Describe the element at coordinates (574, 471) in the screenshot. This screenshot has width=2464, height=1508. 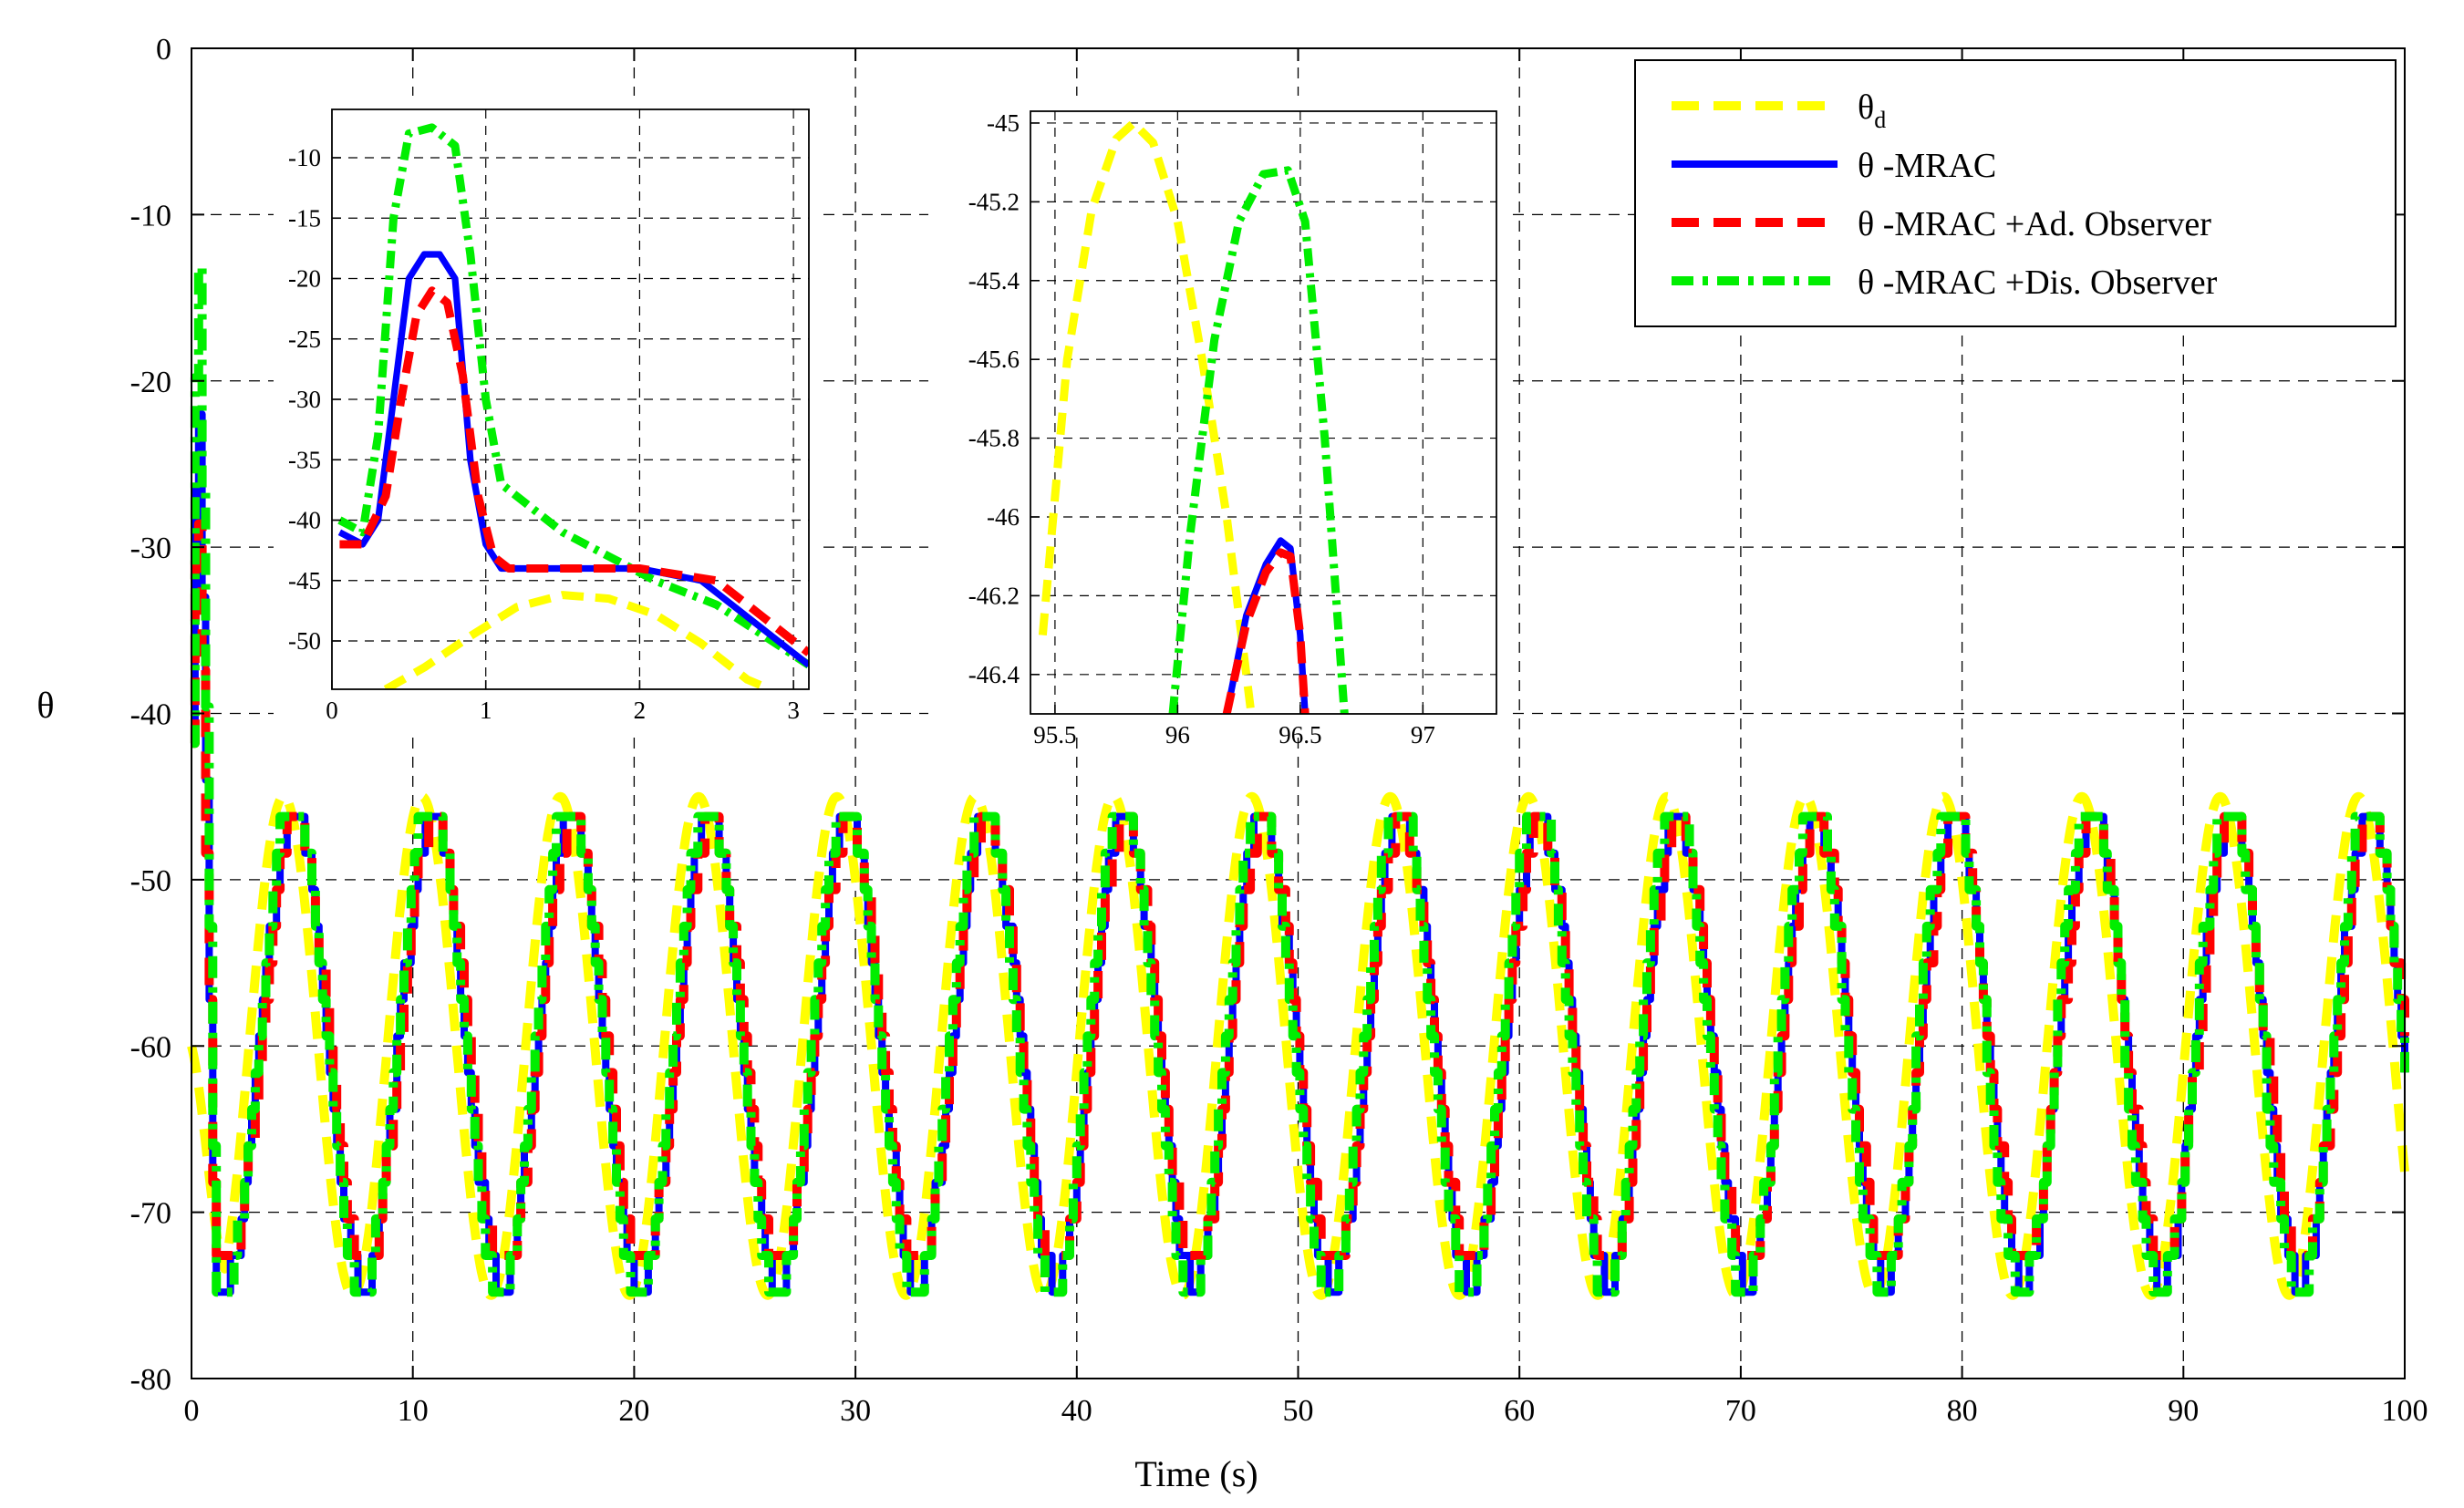
I see `inset-start-series-mrac-ad-observer` at that location.